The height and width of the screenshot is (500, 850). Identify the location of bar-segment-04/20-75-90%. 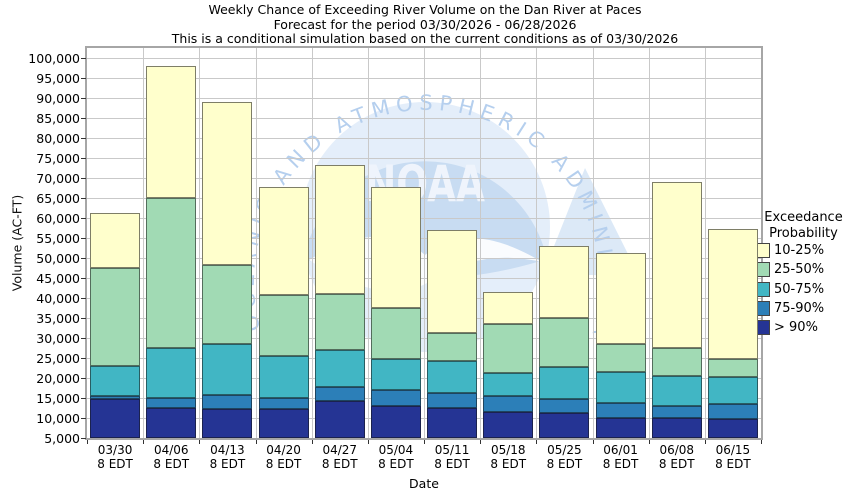
(283, 403).